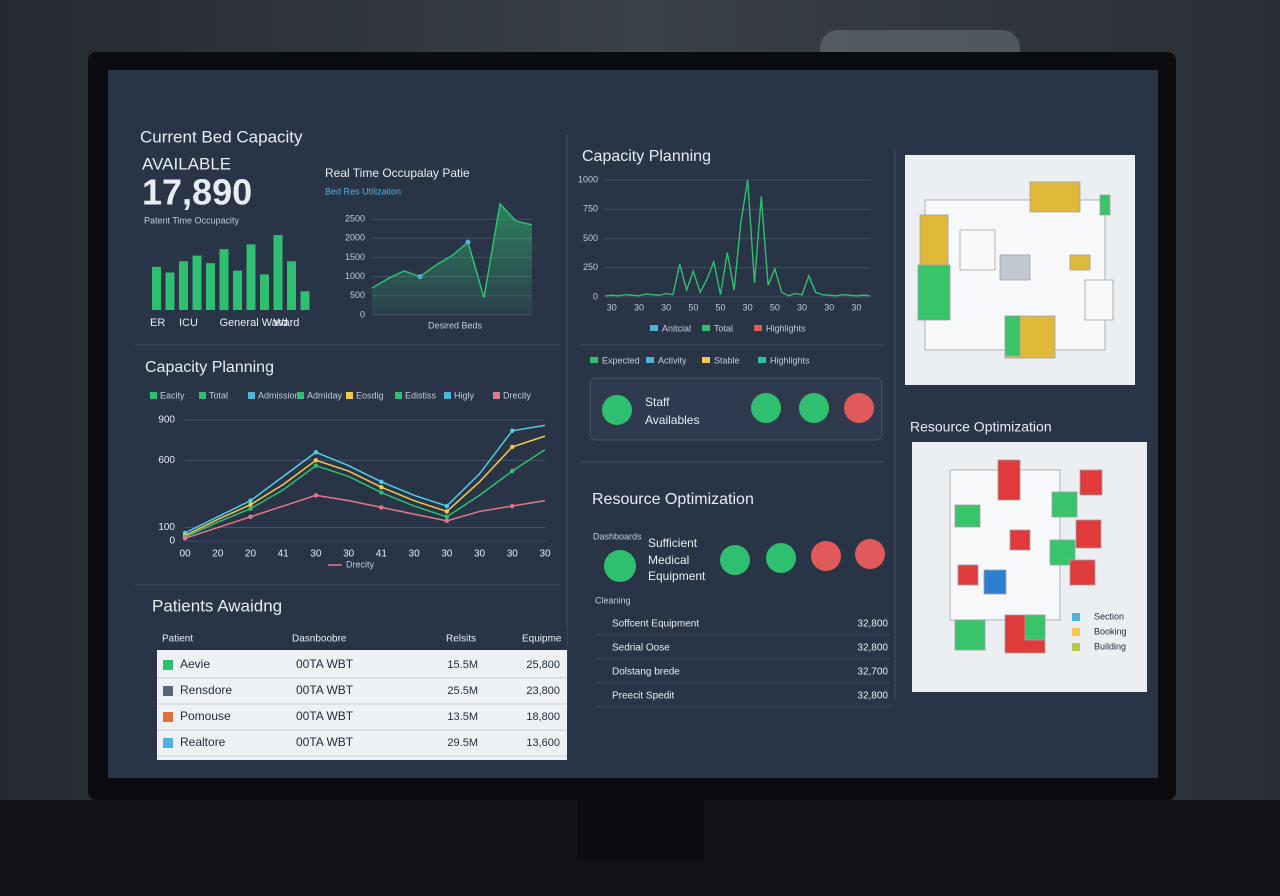  I want to click on panel-title: Resource Optimization, so click(981, 427).